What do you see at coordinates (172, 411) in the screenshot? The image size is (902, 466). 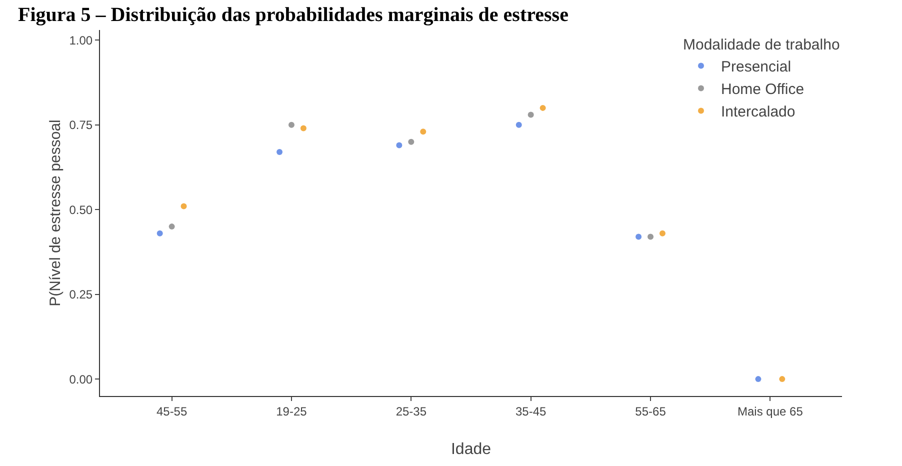 I see `x-tick-label: 45-55` at bounding box center [172, 411].